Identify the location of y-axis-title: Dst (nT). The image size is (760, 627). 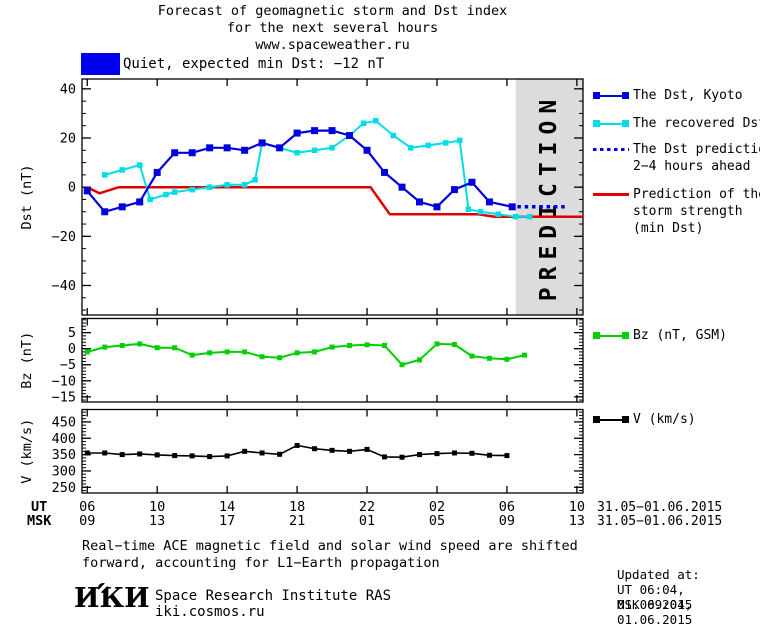
(27, 196).